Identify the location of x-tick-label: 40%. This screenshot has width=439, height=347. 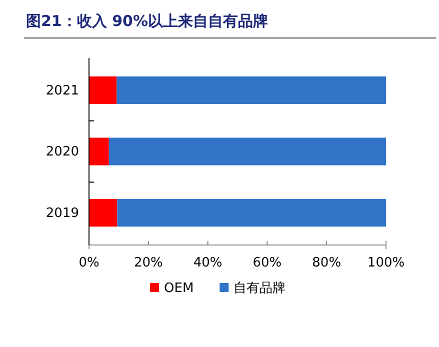
(207, 262).